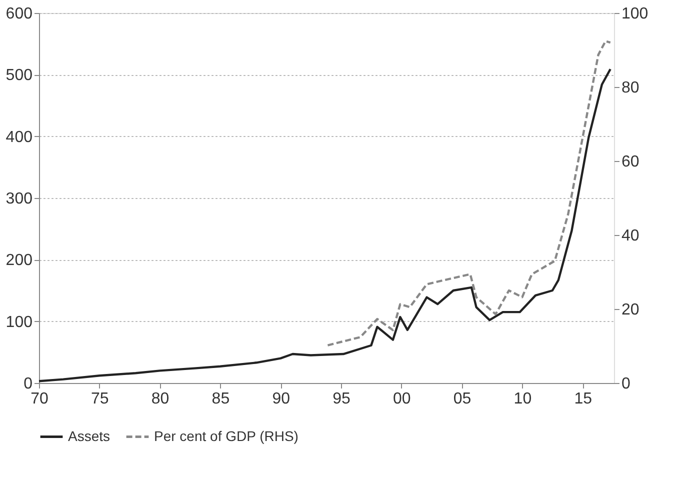 The width and height of the screenshot is (687, 482). What do you see at coordinates (635, 14) in the screenshot?
I see `y2-tick-label: 100` at bounding box center [635, 14].